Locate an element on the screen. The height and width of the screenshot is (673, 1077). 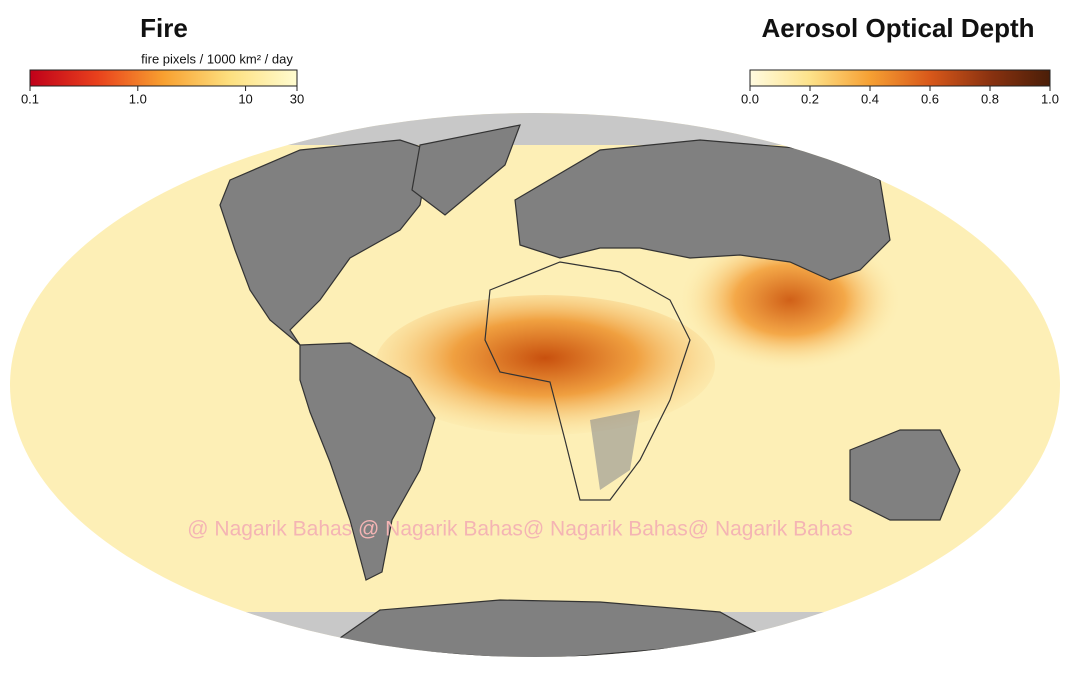
africa-aerosol is located at coordinates (545, 365).